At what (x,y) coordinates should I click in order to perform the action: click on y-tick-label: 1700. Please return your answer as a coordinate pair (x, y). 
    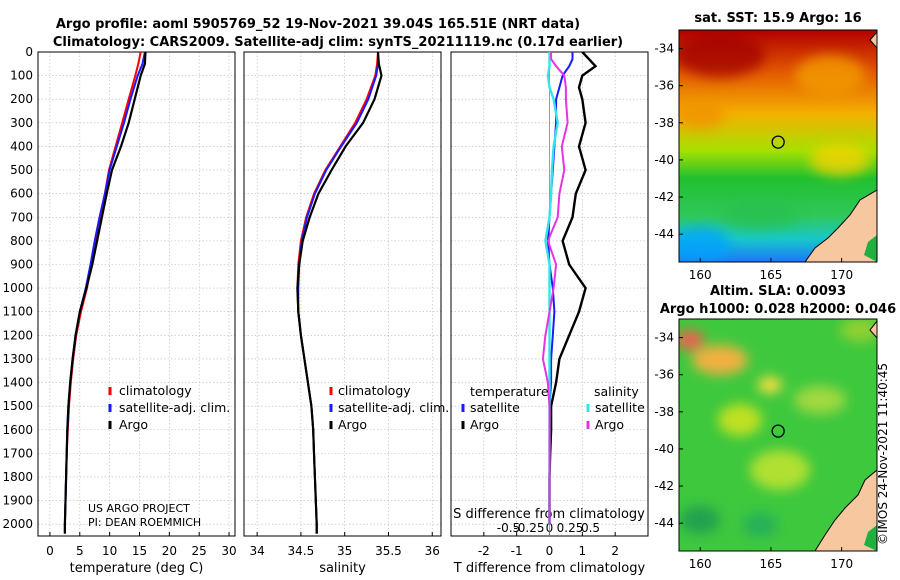
    Looking at the image, I should click on (17, 453).